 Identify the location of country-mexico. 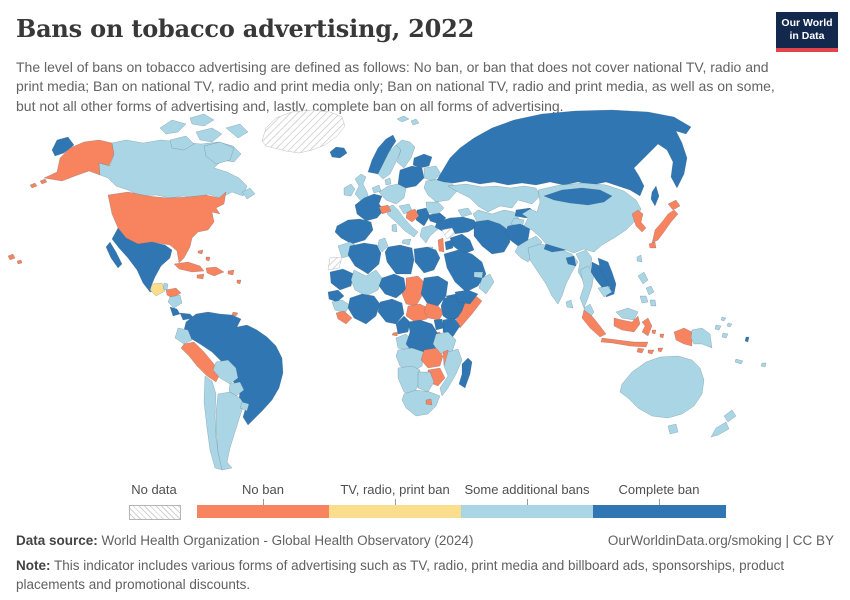
(142, 260).